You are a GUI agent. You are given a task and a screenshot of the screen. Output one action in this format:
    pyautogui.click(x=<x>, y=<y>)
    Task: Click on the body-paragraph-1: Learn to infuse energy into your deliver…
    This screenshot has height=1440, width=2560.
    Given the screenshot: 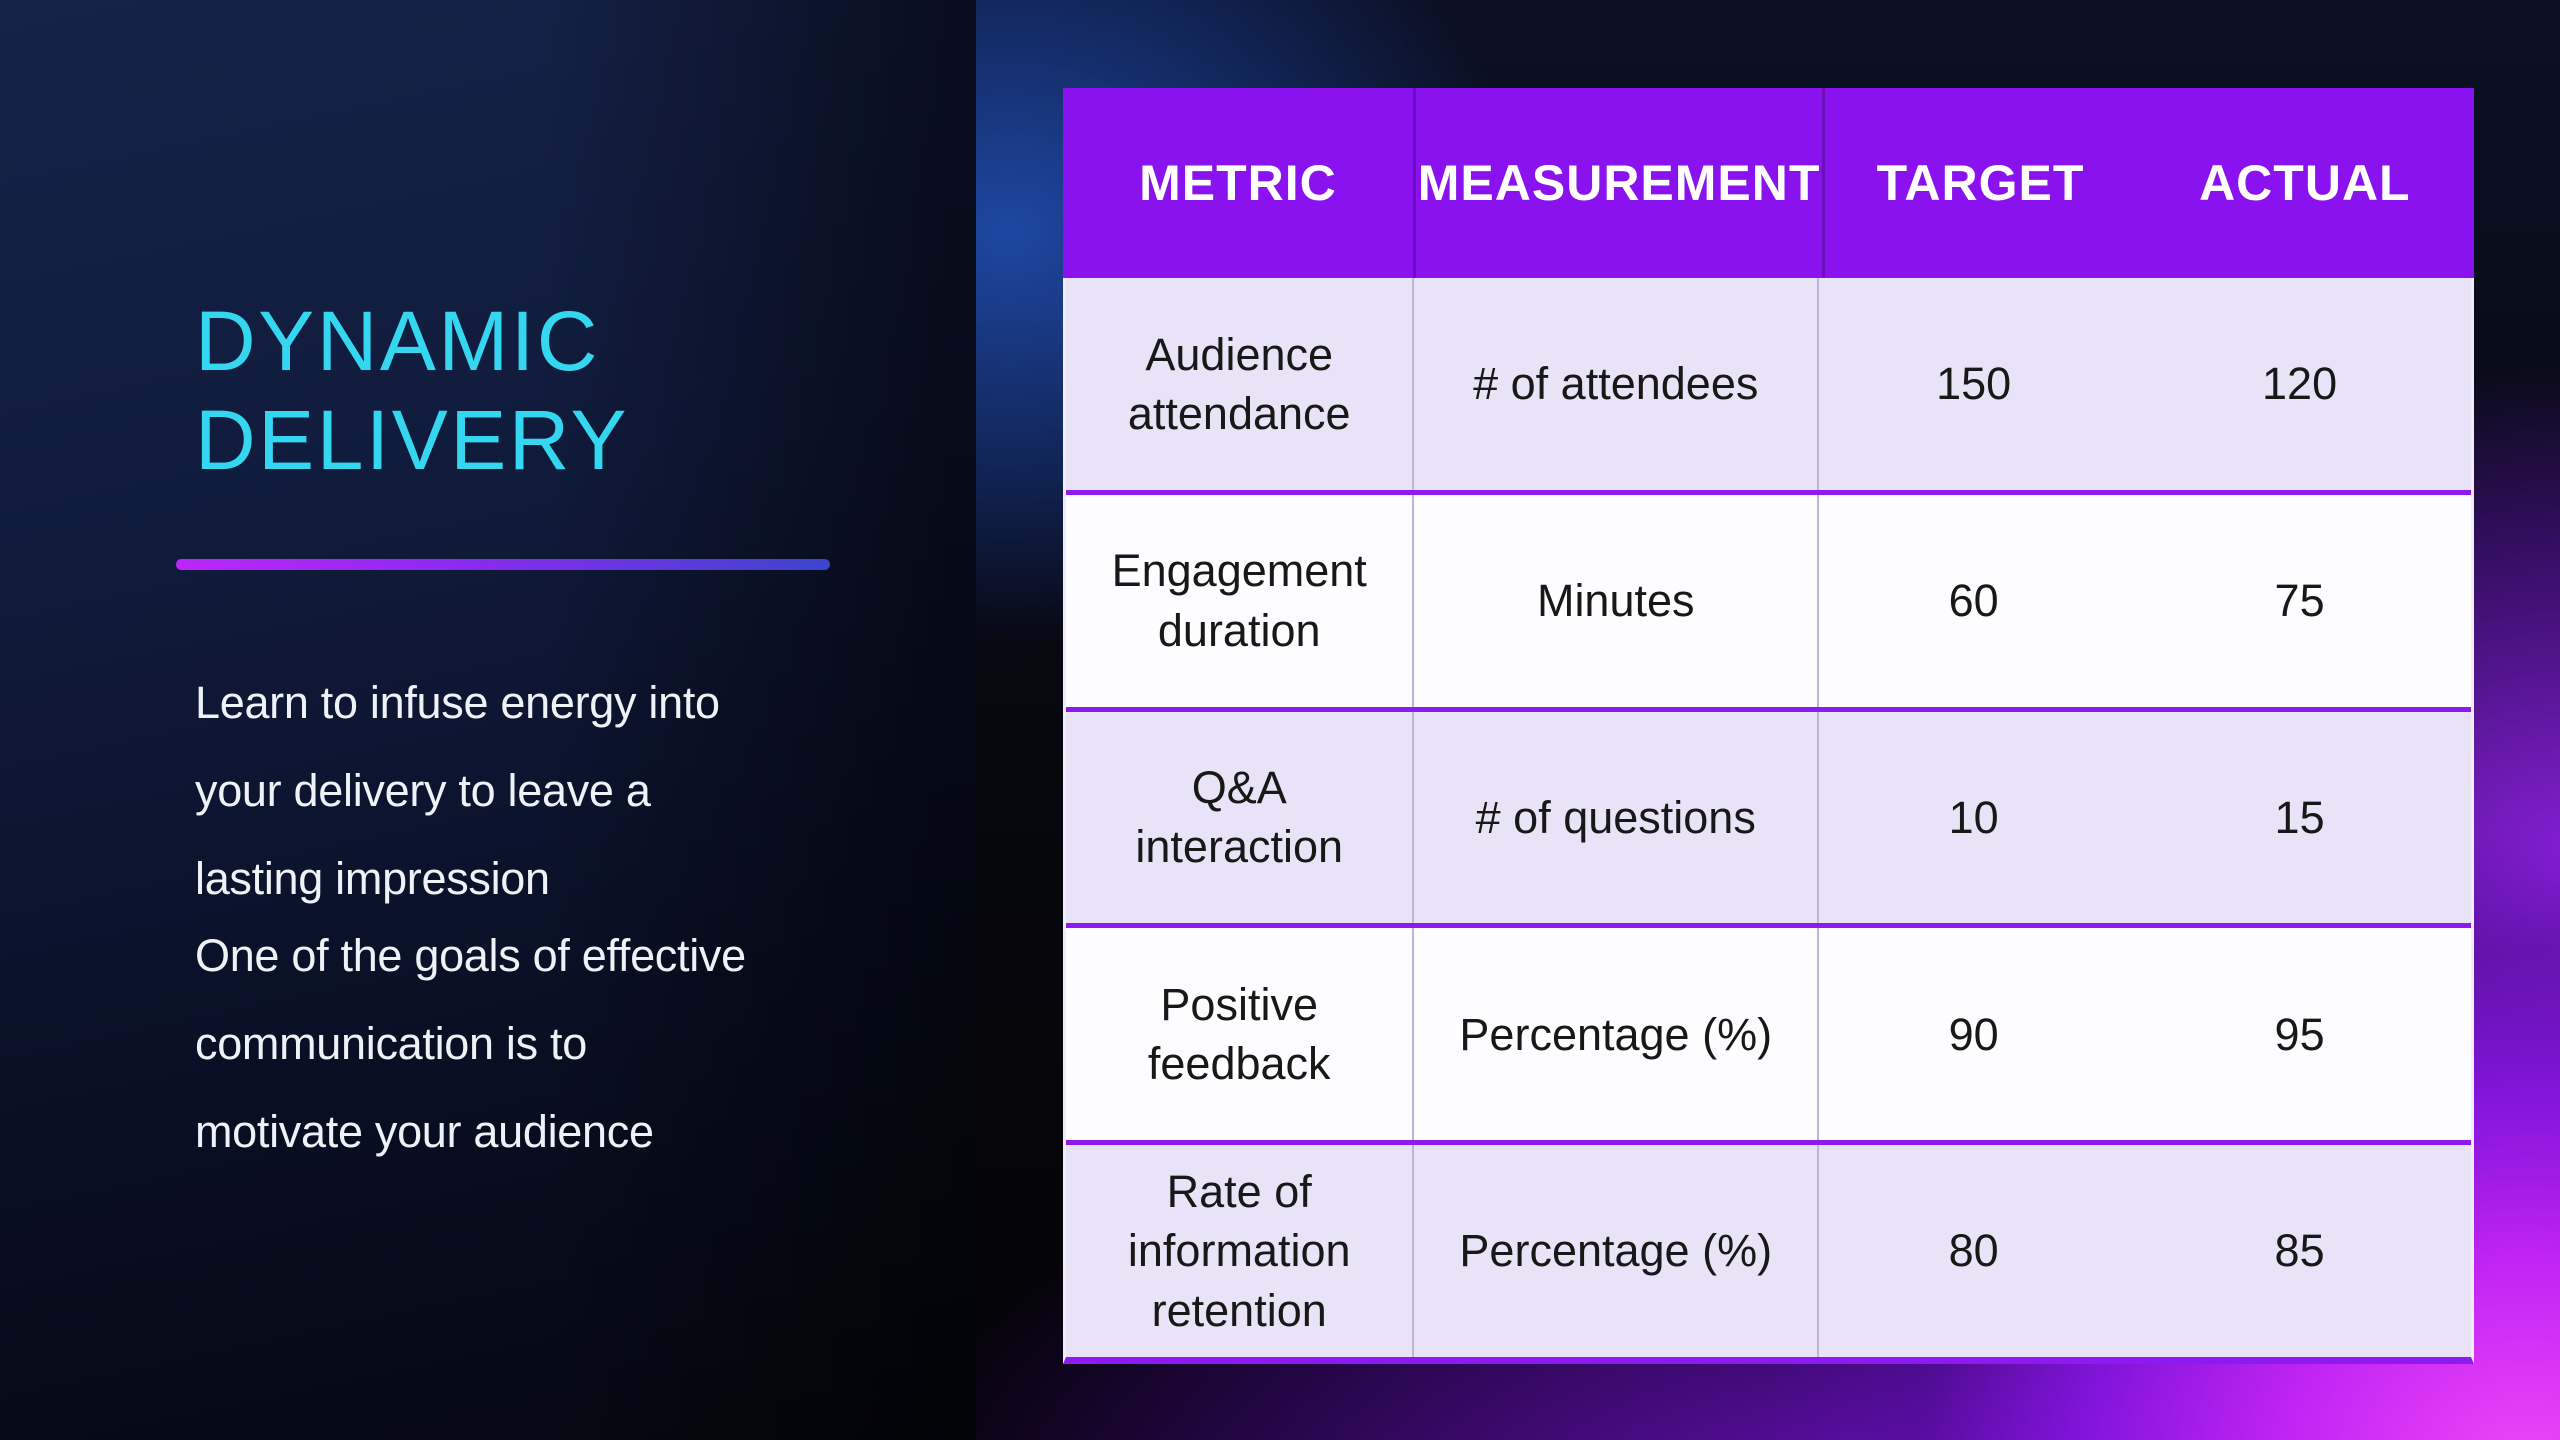 What is the action you would take?
    pyautogui.click(x=457, y=790)
    